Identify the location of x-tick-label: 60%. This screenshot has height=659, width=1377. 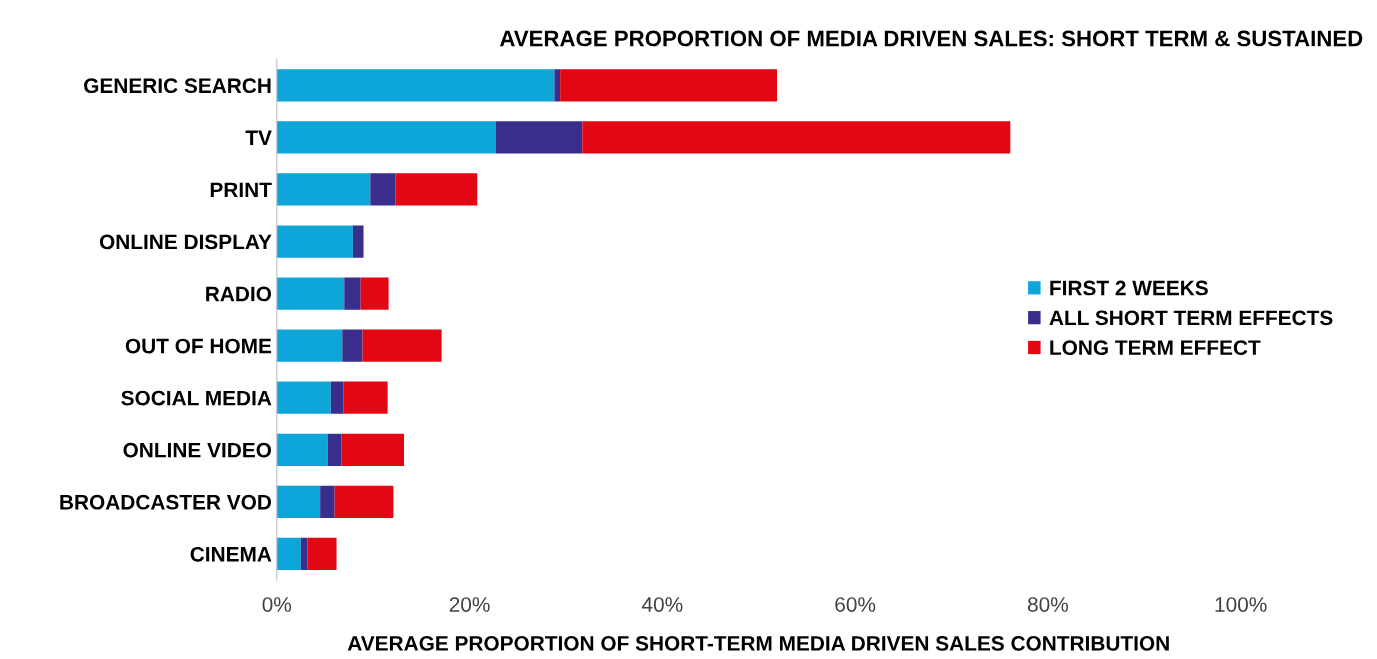
(855, 604).